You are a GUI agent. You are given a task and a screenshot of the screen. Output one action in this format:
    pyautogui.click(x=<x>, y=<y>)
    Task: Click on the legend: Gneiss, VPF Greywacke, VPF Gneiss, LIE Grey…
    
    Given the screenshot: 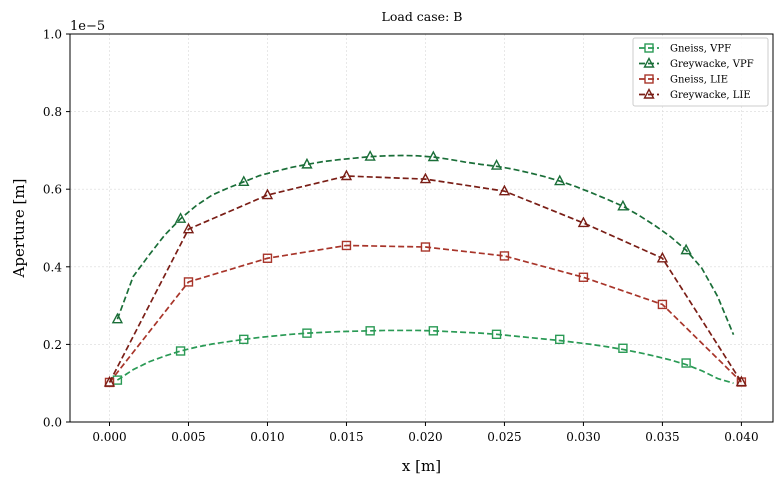 What is the action you would take?
    pyautogui.click(x=700, y=72)
    